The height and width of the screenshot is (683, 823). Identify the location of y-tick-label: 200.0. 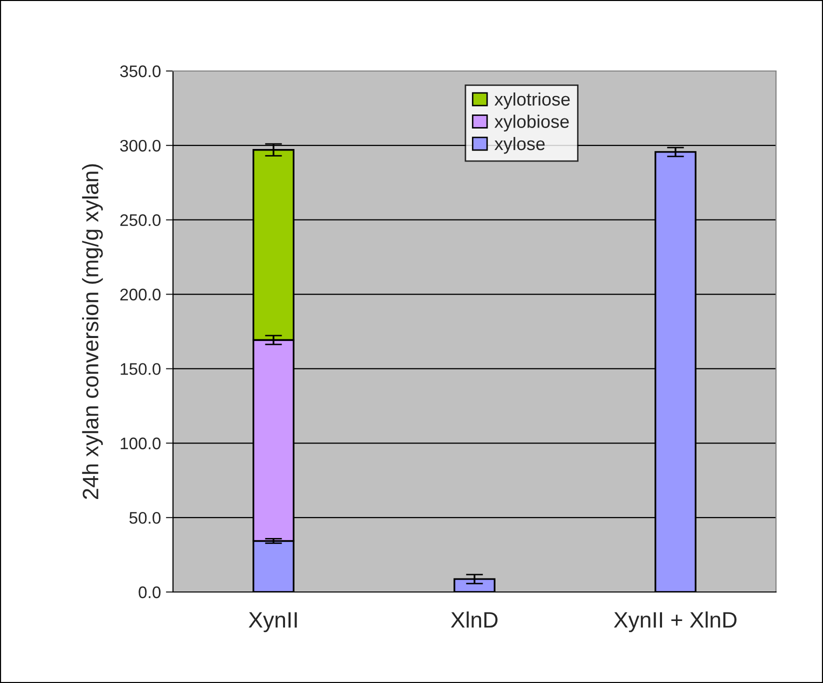
(140, 294).